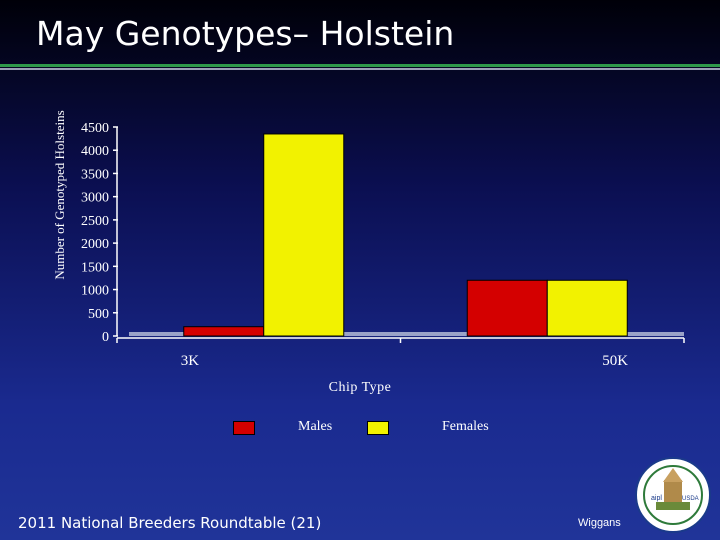 The height and width of the screenshot is (540, 720). What do you see at coordinates (673, 495) in the screenshot?
I see `seal-logo-icon: aipl USDA` at bounding box center [673, 495].